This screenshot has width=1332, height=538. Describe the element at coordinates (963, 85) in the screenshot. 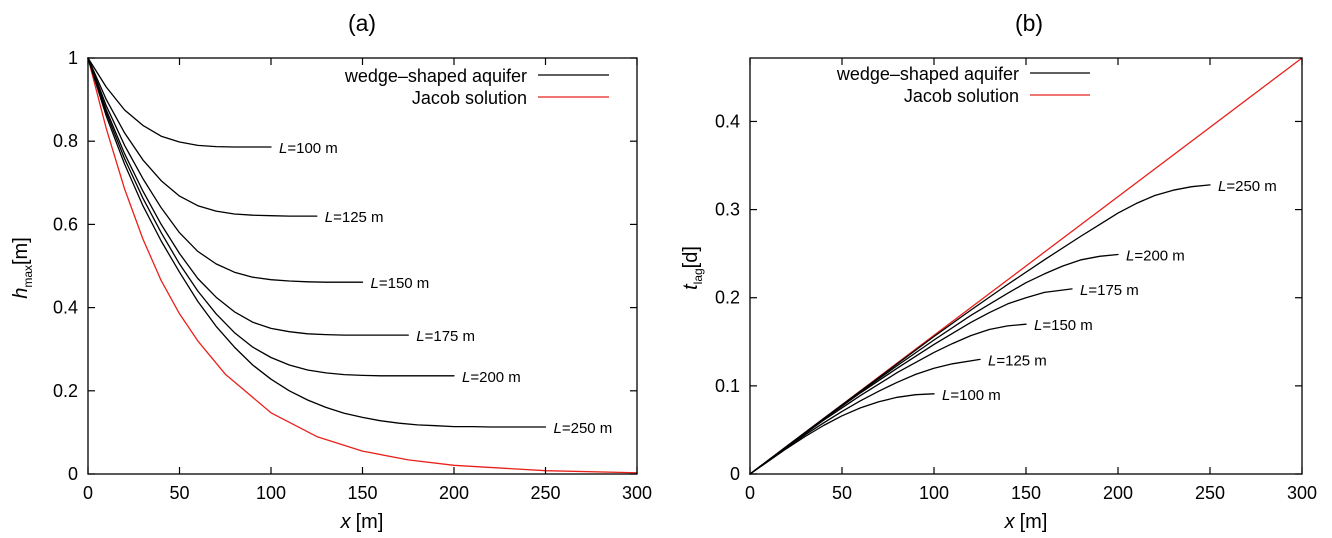

I see `panel-b-legend: wedge–shaped aquifer Jacob solution` at that location.